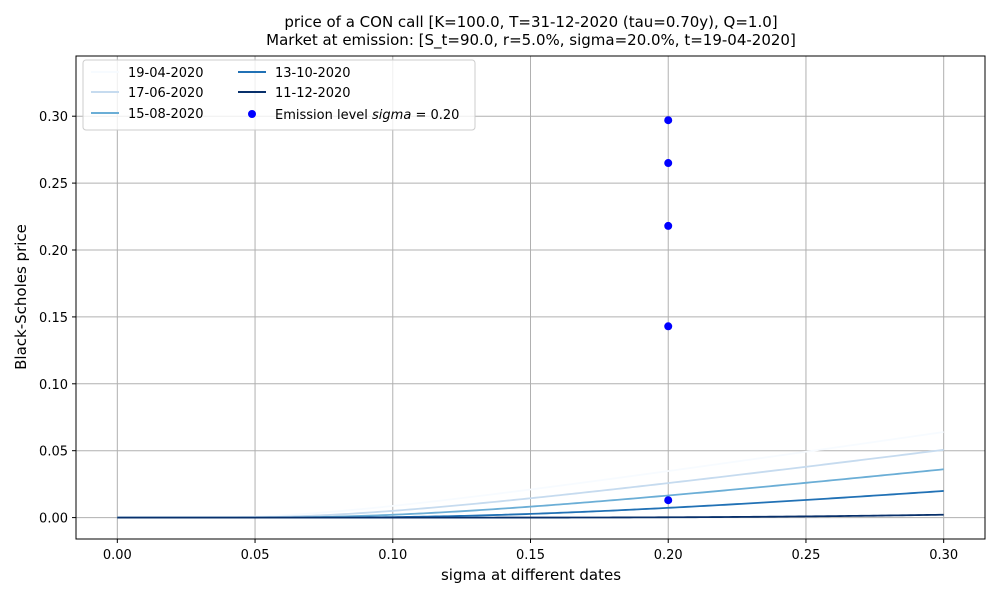 The height and width of the screenshot is (598, 1000). What do you see at coordinates (117, 555) in the screenshot?
I see `x-tick-label: 0.00` at bounding box center [117, 555].